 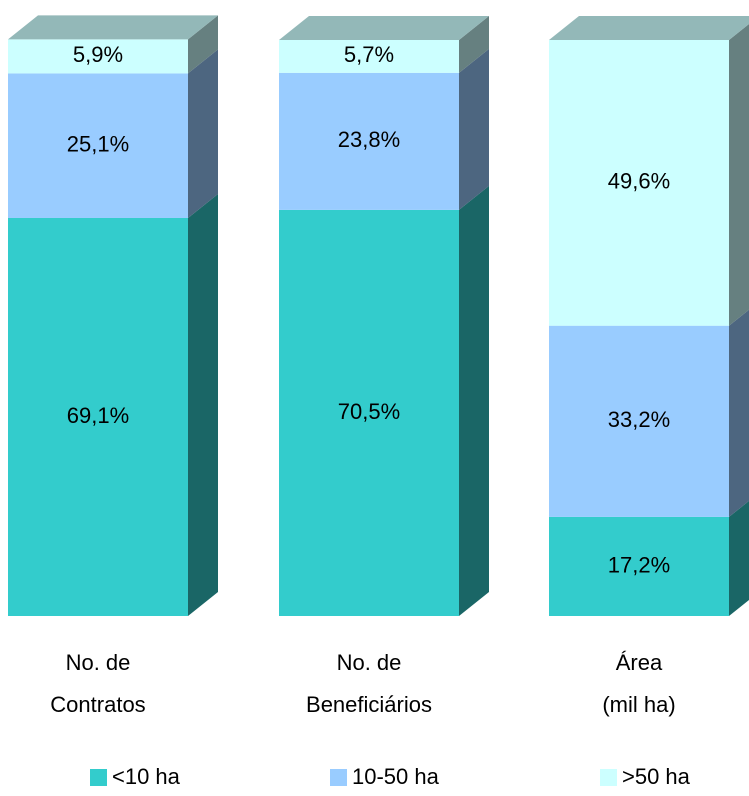 I want to click on data-label: 70,5%, so click(x=369, y=411).